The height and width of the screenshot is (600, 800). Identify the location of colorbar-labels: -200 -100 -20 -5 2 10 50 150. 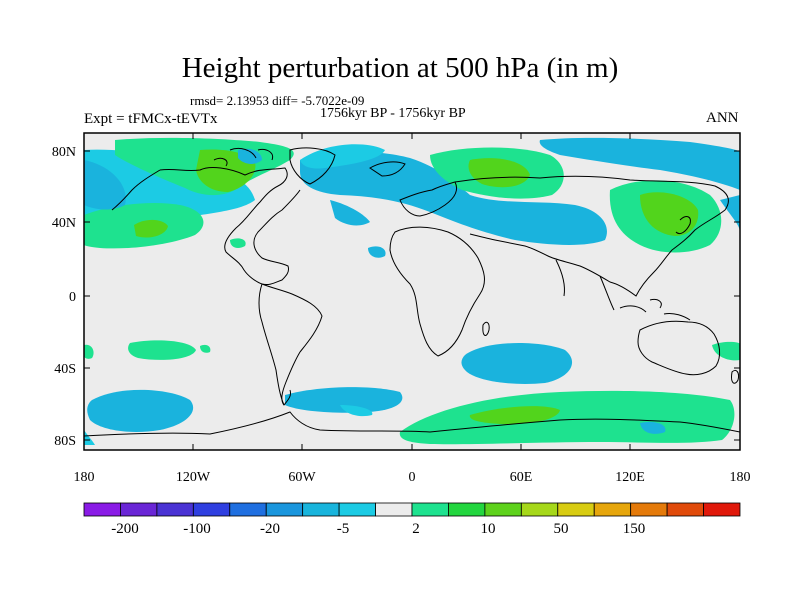
(378, 529).